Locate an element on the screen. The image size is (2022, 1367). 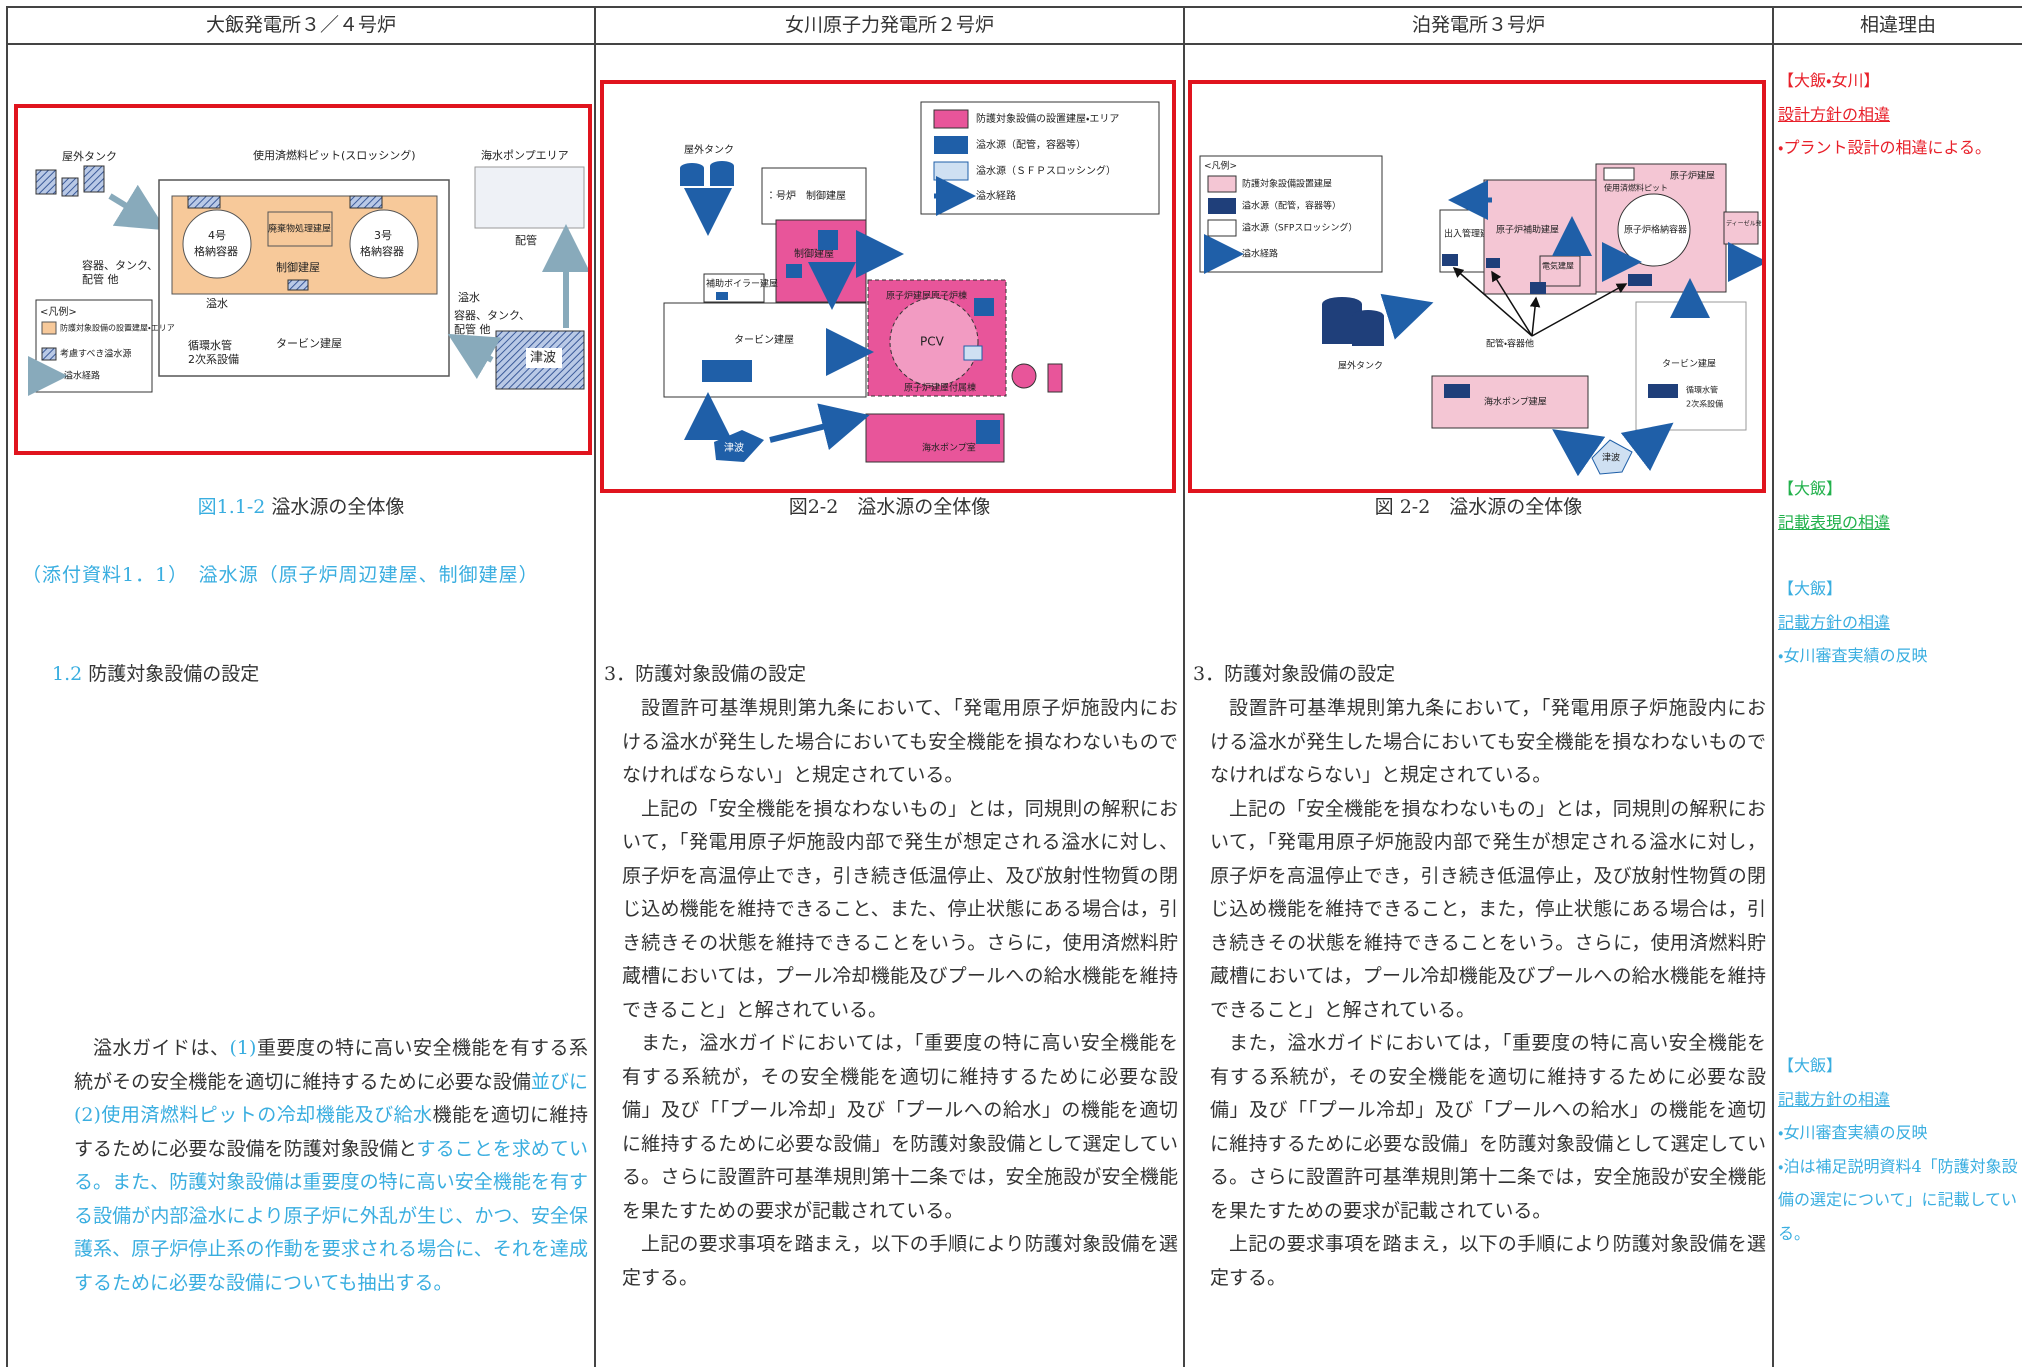
text-segment: 図 2-2 溢水源の全体像 is located at coordinates (1478, 507).